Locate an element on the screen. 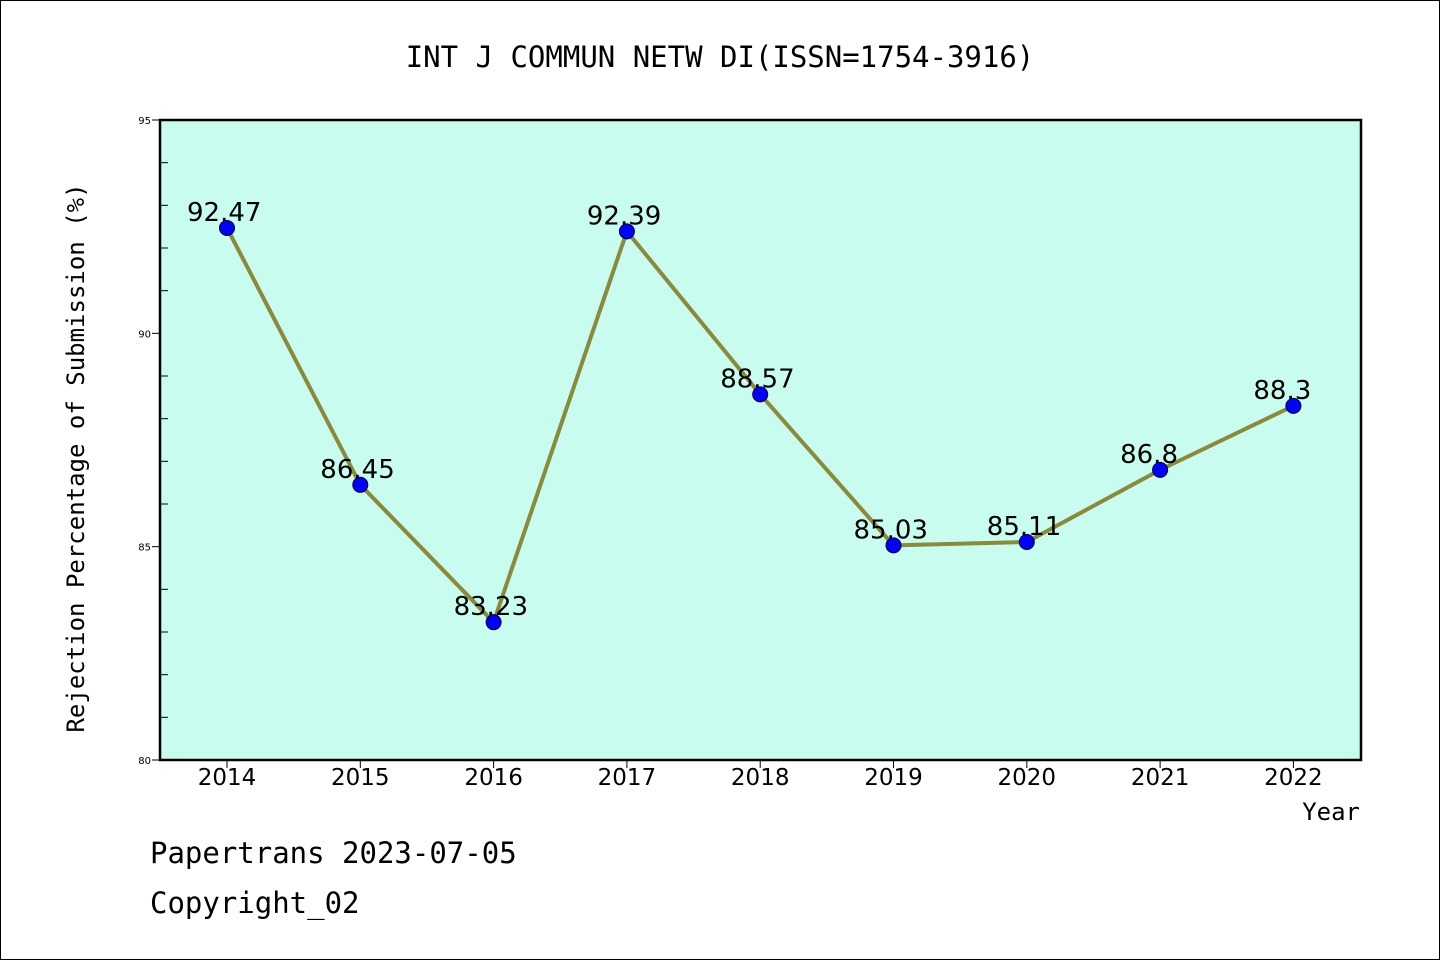 The width and height of the screenshot is (1440, 960). y-axis-ticks: 80 85 90 95 is located at coordinates (153, 441).